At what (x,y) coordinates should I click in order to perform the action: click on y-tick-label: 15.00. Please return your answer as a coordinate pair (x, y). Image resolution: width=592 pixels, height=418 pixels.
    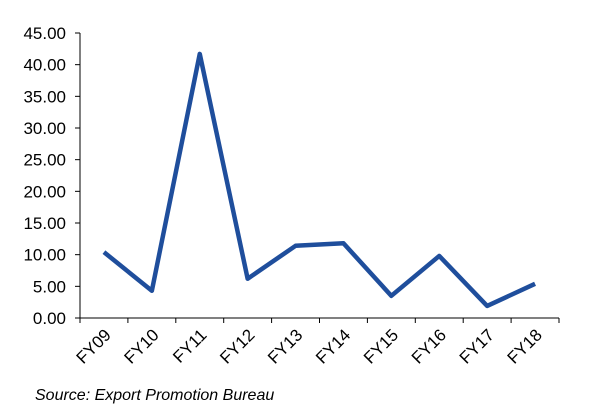
    Looking at the image, I should click on (44, 223).